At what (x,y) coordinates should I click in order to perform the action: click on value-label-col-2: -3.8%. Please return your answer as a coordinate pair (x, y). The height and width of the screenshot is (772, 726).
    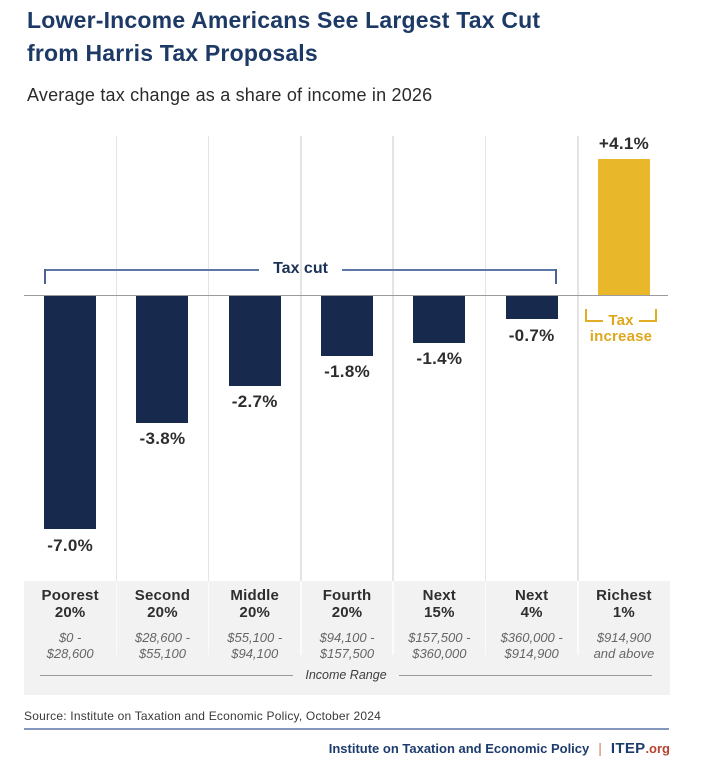
    Looking at the image, I should click on (162, 439).